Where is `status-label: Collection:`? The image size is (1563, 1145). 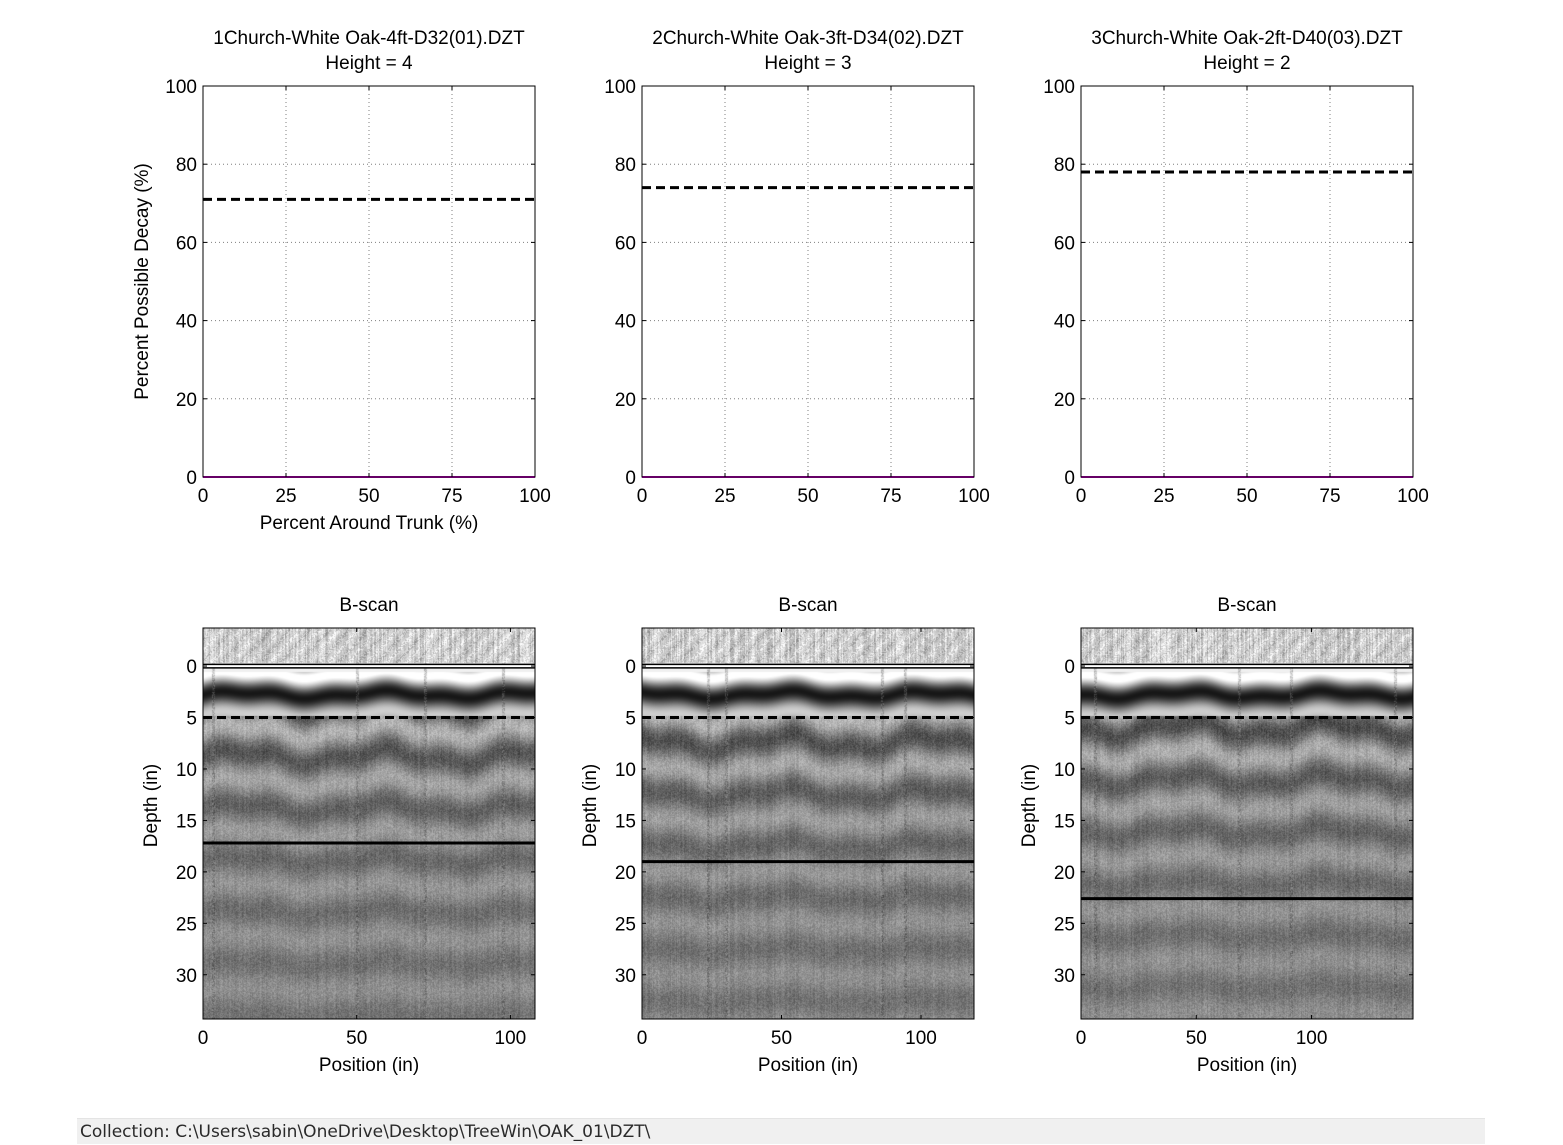 status-label: Collection: is located at coordinates (125, 1132).